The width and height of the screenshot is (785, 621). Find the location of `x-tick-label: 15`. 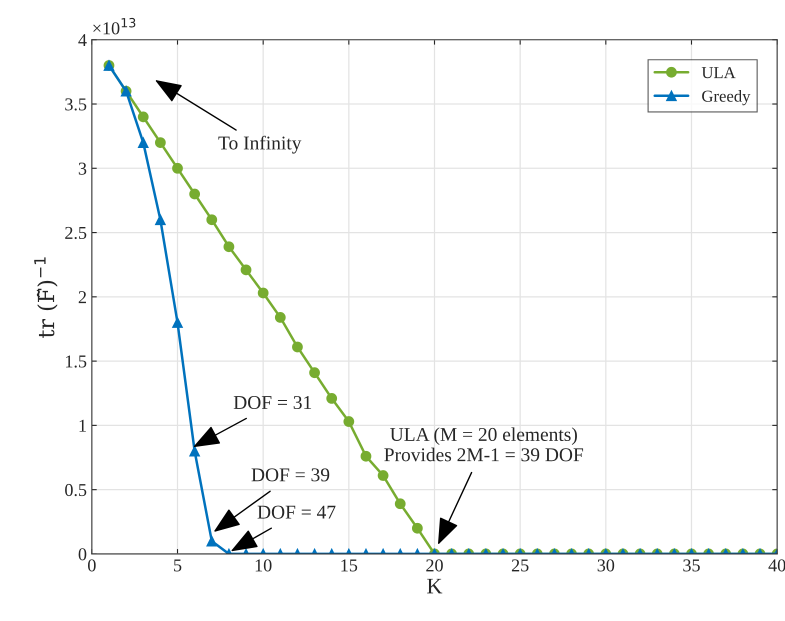

x-tick-label: 15 is located at coordinates (349, 565).